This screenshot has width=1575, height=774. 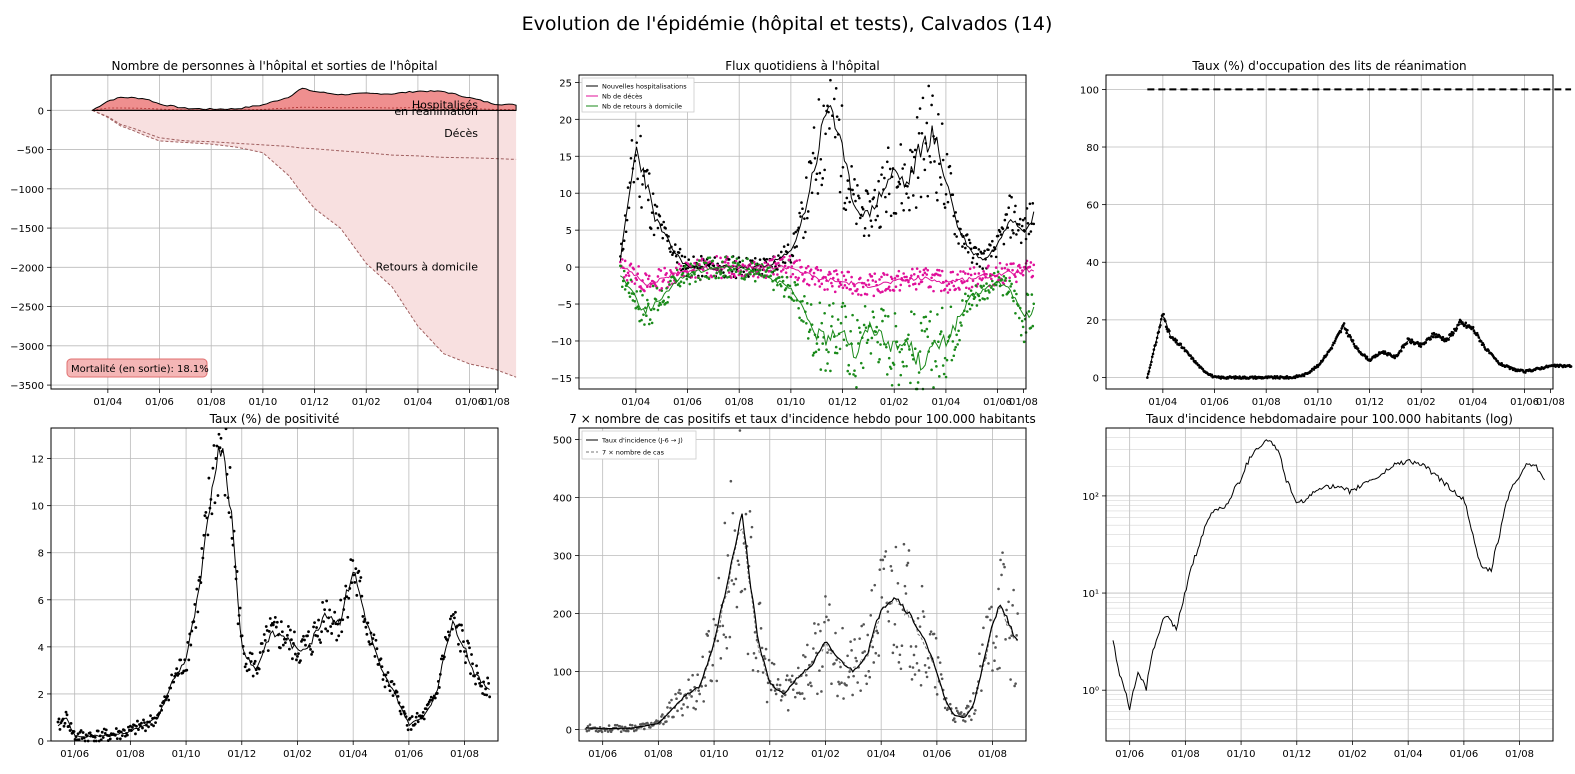 I want to click on rea-dot, so click(x=1347, y=330).